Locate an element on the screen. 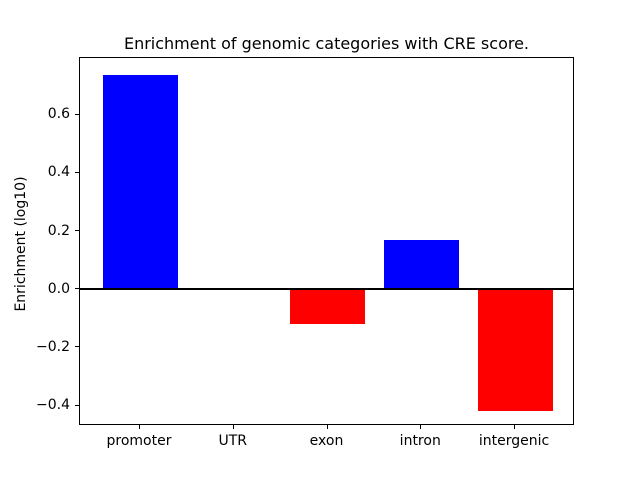  y-tick-label: 0.0 is located at coordinates (58, 288).